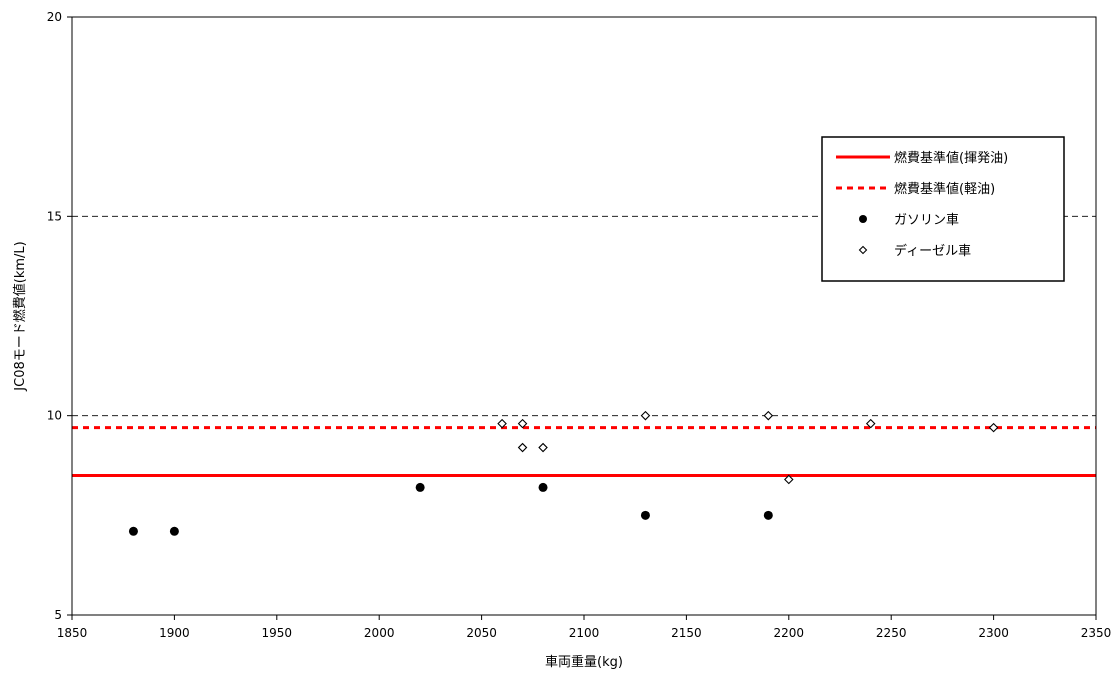  I want to click on legend-label-series-1: ディーゼル車, so click(932, 251).